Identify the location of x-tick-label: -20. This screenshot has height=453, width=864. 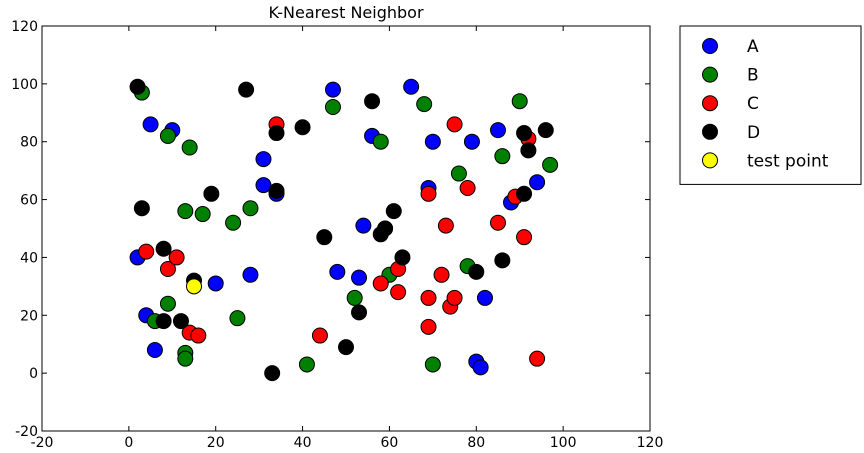
(42, 443).